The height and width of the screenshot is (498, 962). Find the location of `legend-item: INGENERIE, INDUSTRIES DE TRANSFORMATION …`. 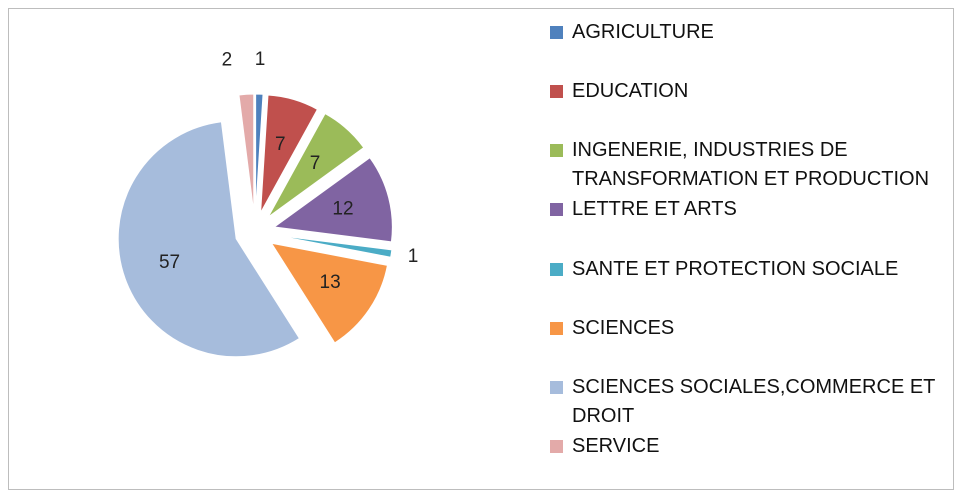

legend-item: INGENERIE, INDUSTRIES DE TRANSFORMATION … is located at coordinates (747, 165).